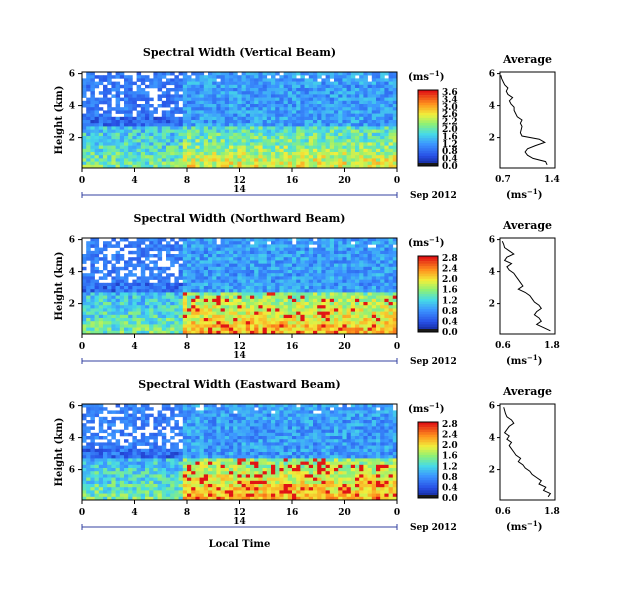  I want to click on average-x-tick-label: 1.4, so click(552, 180).